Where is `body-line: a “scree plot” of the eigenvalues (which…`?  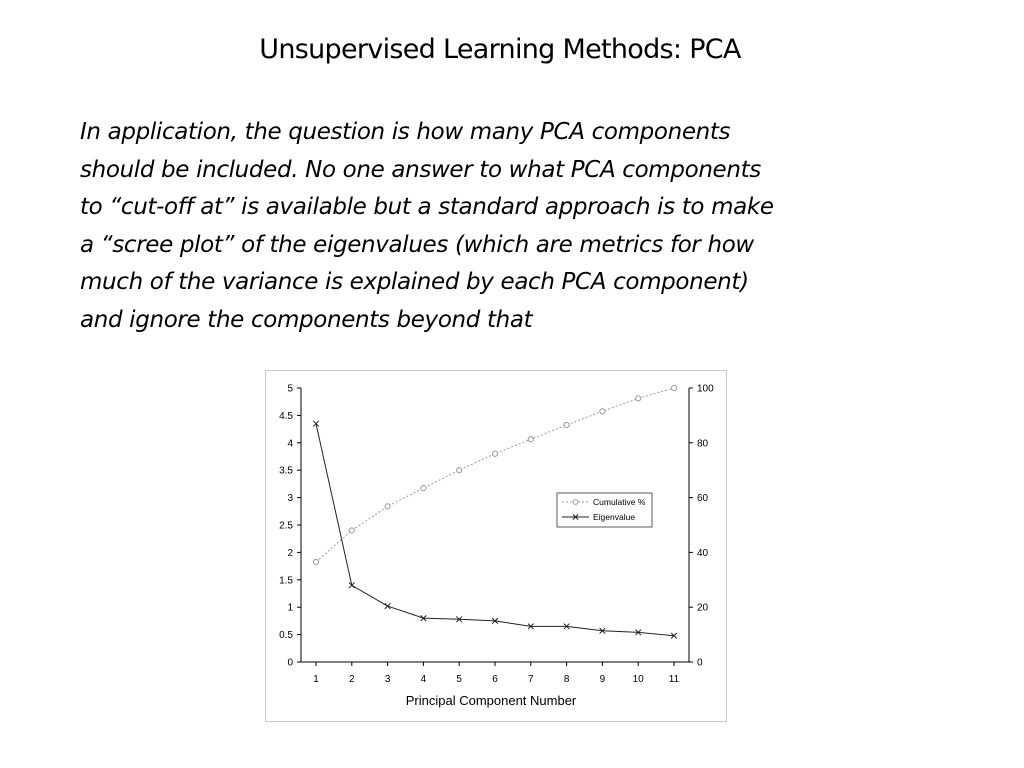
body-line: a “scree plot” of the eigenvalues (which… is located at coordinates (417, 244).